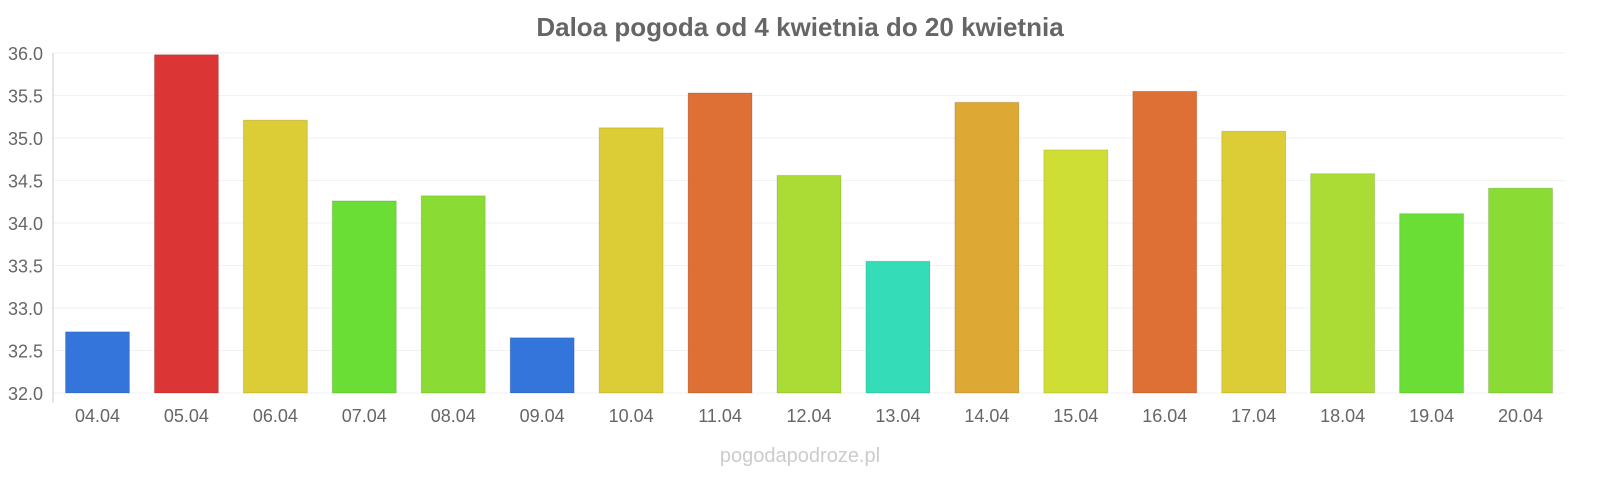 The image size is (1600, 485). I want to click on bar-12.04, so click(809, 284).